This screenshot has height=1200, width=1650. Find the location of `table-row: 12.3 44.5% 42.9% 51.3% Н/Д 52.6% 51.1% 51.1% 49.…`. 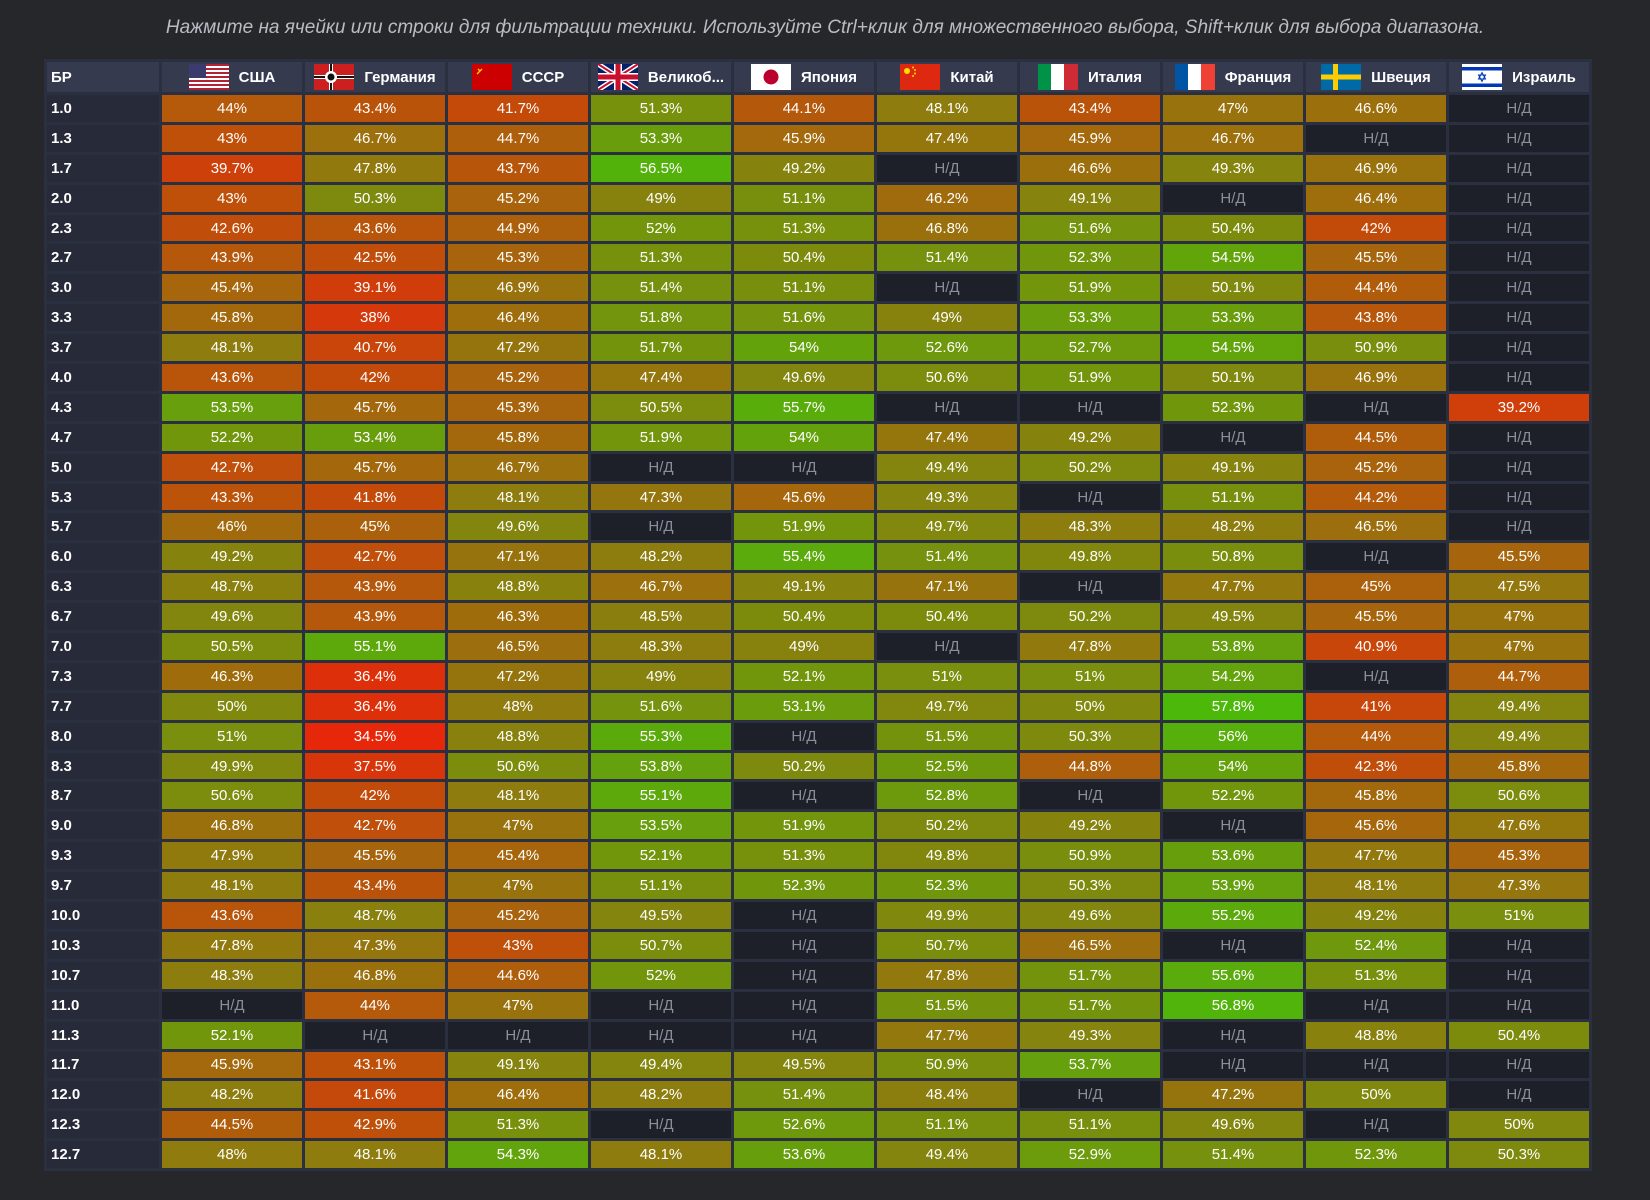

table-row: 12.3 44.5% 42.9% 51.3% Н/Д 52.6% 51.1% 51.1% 49.… is located at coordinates (818, 1125).